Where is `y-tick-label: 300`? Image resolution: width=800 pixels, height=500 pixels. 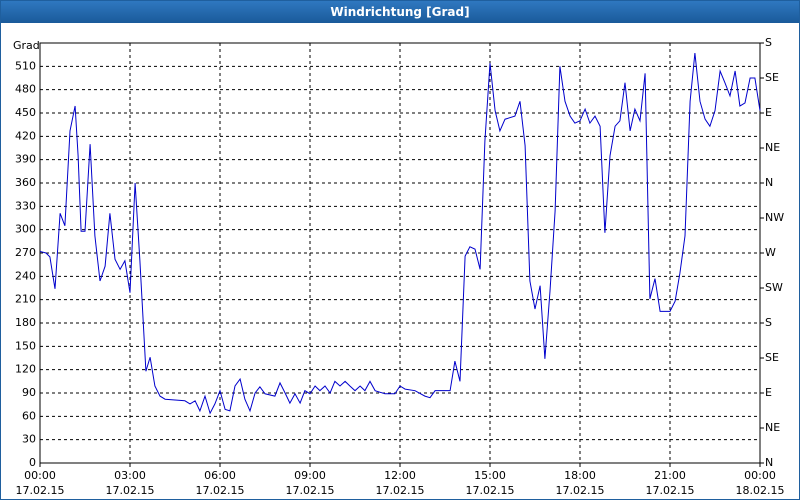 y-tick-label: 300 is located at coordinates (25, 229).